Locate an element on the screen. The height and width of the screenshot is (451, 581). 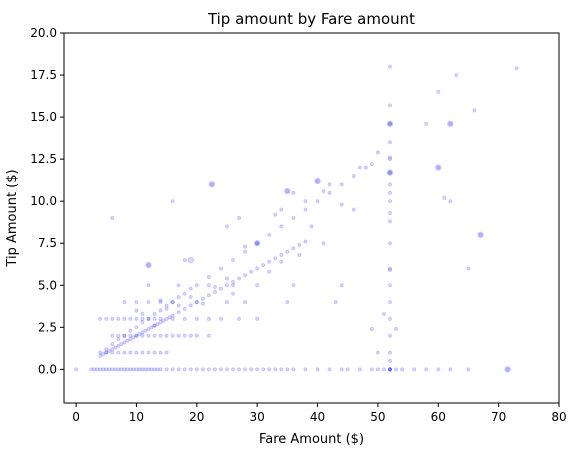
y-axis-label: Tip Amount ($) is located at coordinates (12, 218).